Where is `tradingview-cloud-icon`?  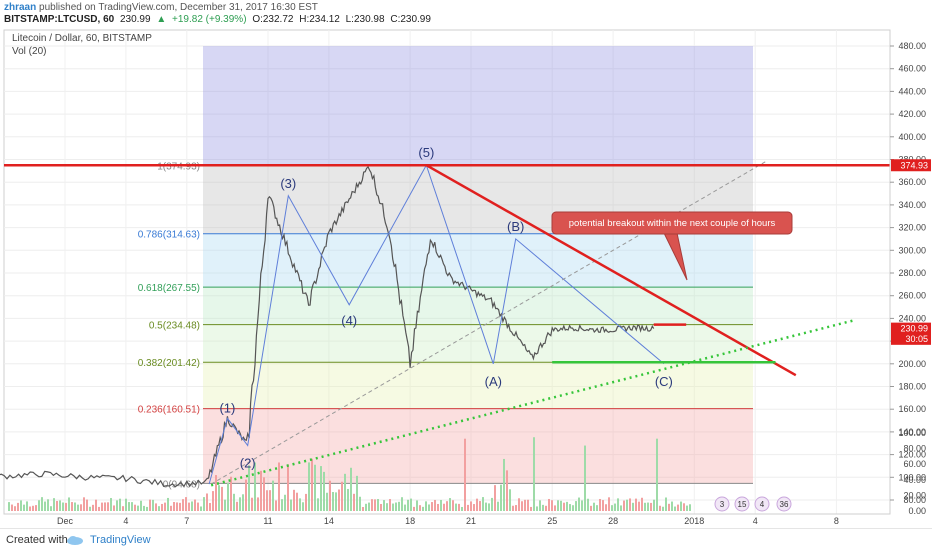 tradingview-cloud-icon is located at coordinates (75, 540).